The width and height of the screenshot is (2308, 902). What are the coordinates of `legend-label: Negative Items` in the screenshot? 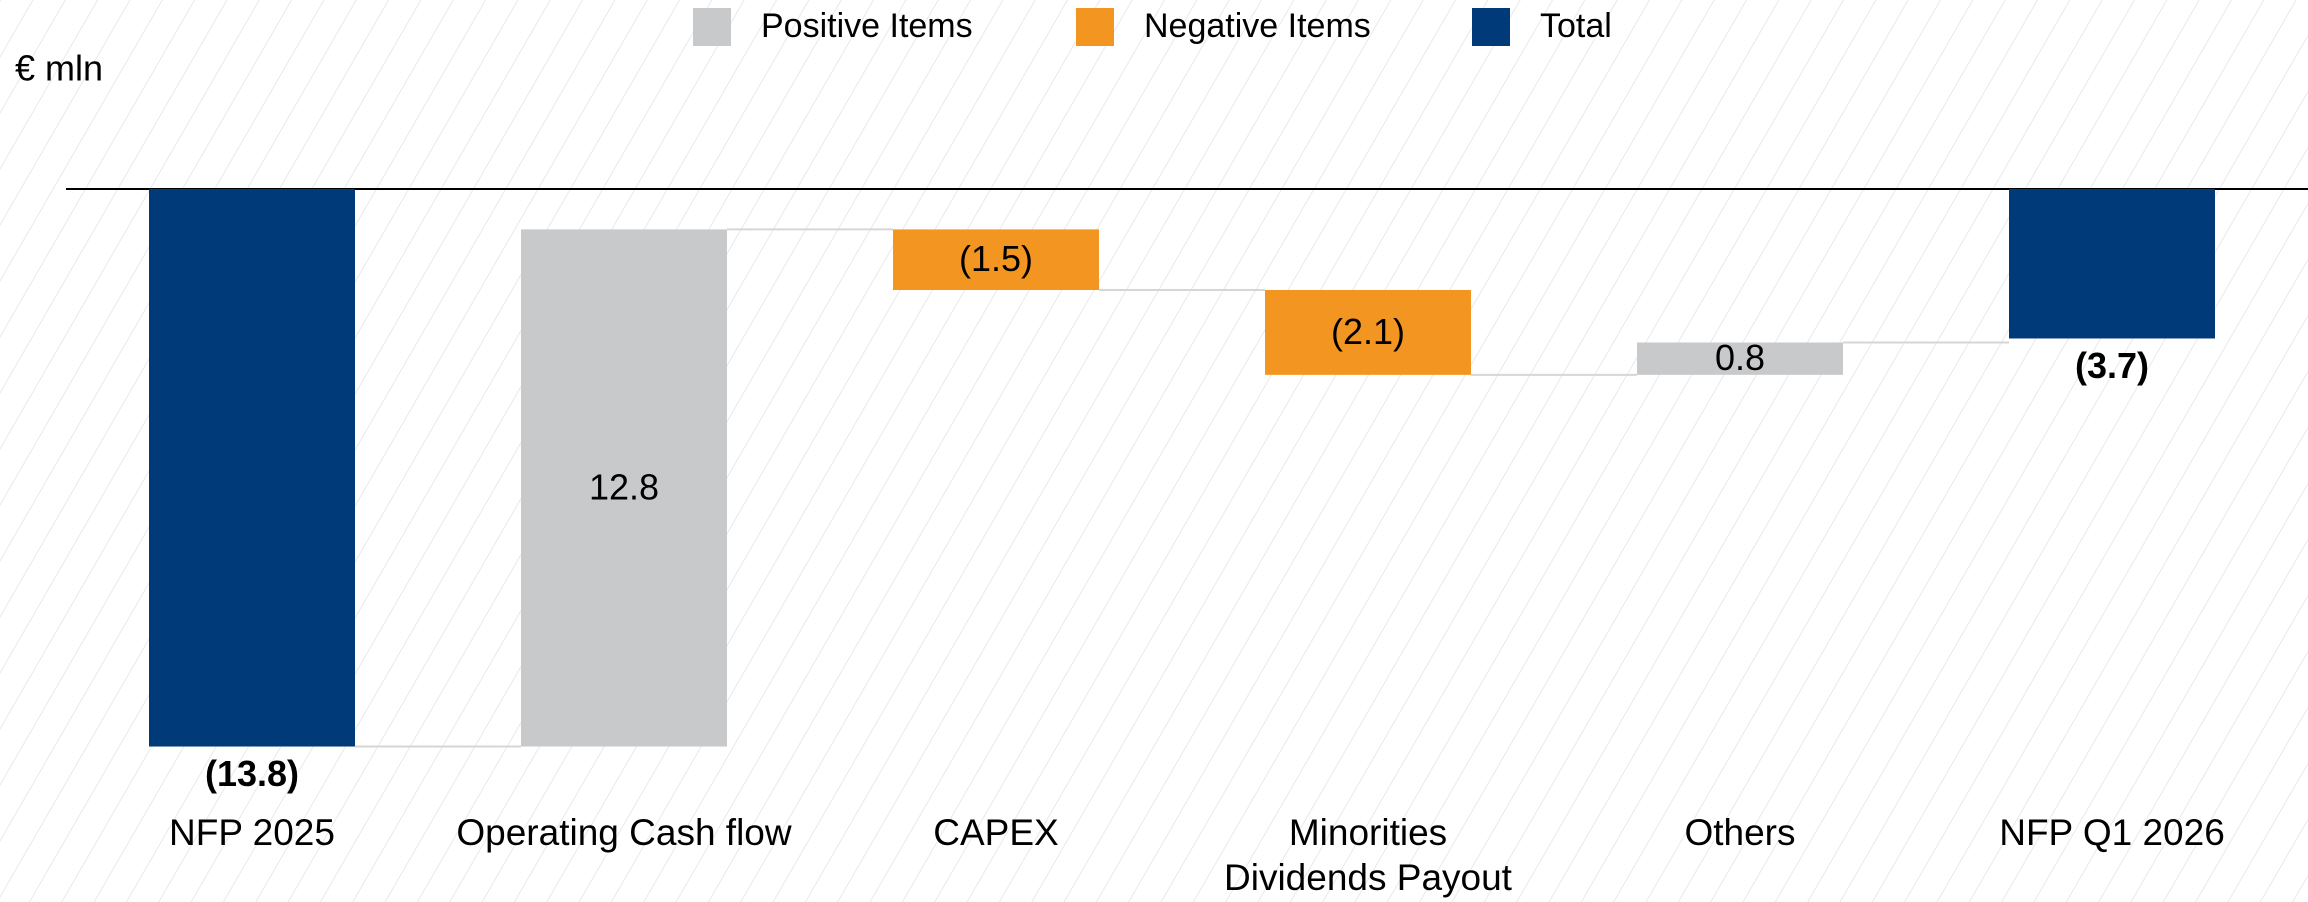 It's located at (1257, 26).